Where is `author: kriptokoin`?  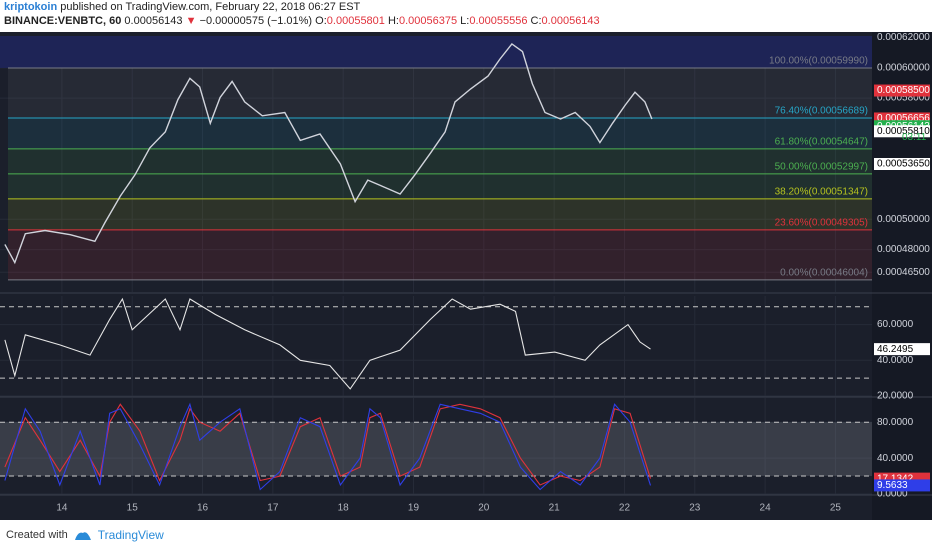
author: kriptokoin is located at coordinates (31, 7).